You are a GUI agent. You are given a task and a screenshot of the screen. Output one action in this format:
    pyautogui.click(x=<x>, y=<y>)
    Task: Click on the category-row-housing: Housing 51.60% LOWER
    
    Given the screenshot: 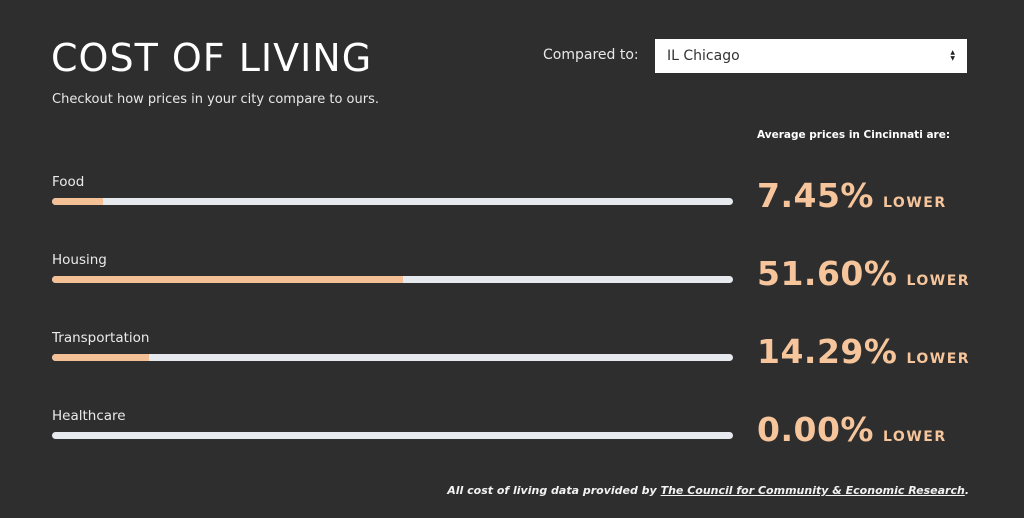 What is the action you would take?
    pyautogui.click(x=512, y=282)
    